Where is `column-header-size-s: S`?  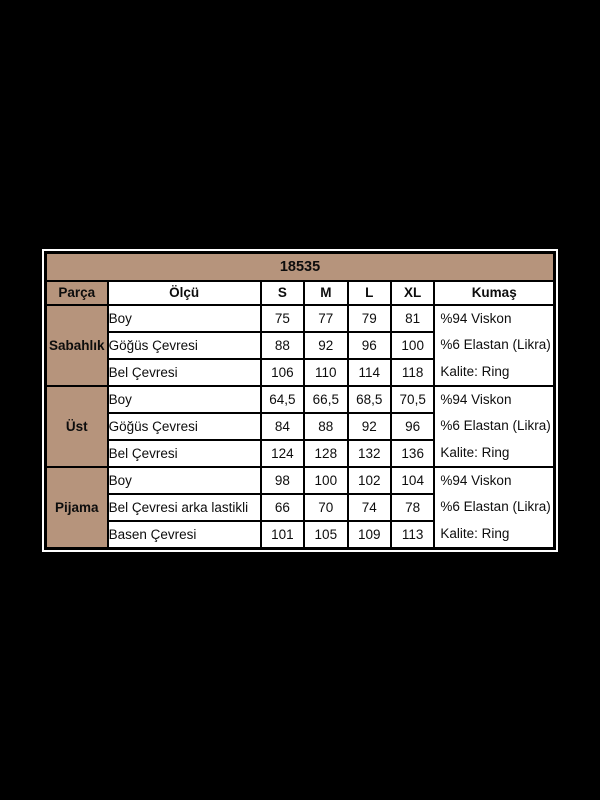 column-header-size-s: S is located at coordinates (282, 292).